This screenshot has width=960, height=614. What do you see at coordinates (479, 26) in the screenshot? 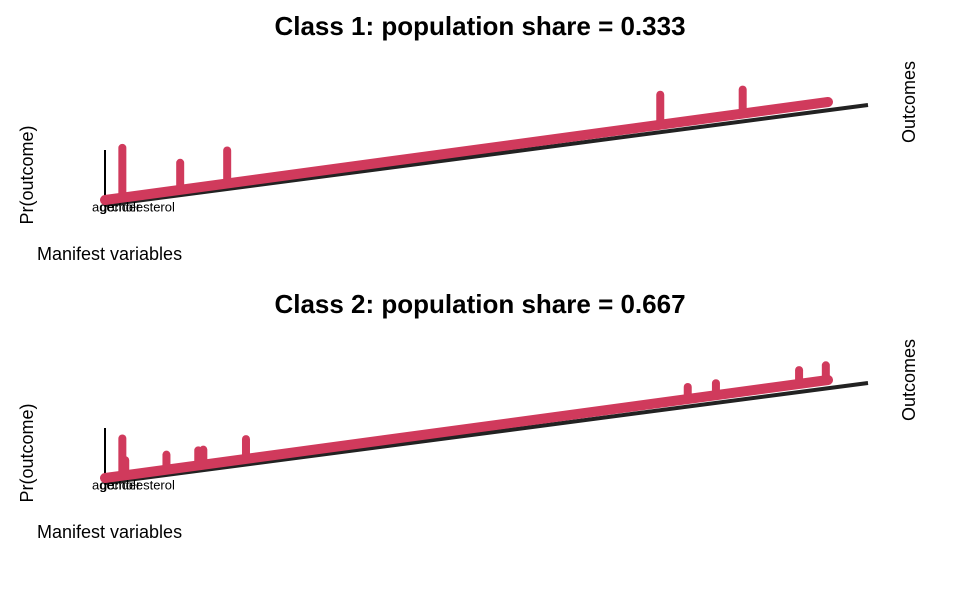
I see `chart-title: Class 1: population share = 0.333` at bounding box center [479, 26].